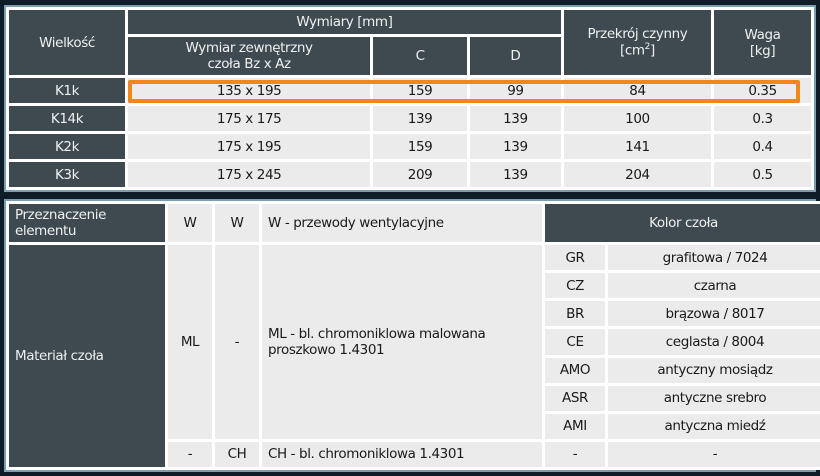  I want to click on color-name: antyczny mosiądz, so click(714, 370).